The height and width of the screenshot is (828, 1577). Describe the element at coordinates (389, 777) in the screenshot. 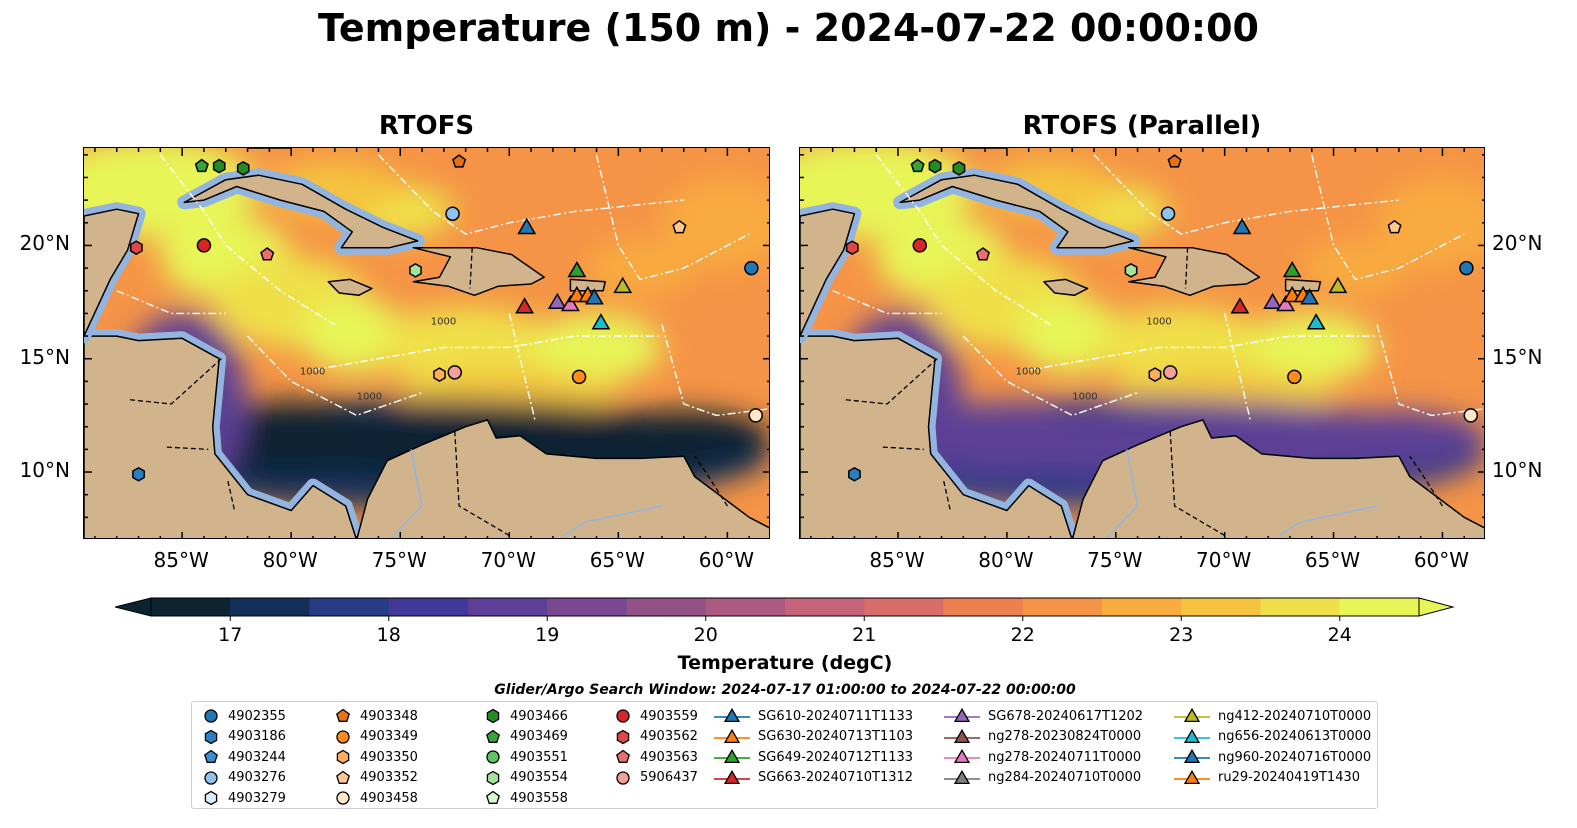

I see `legend-label: 4903352` at that location.